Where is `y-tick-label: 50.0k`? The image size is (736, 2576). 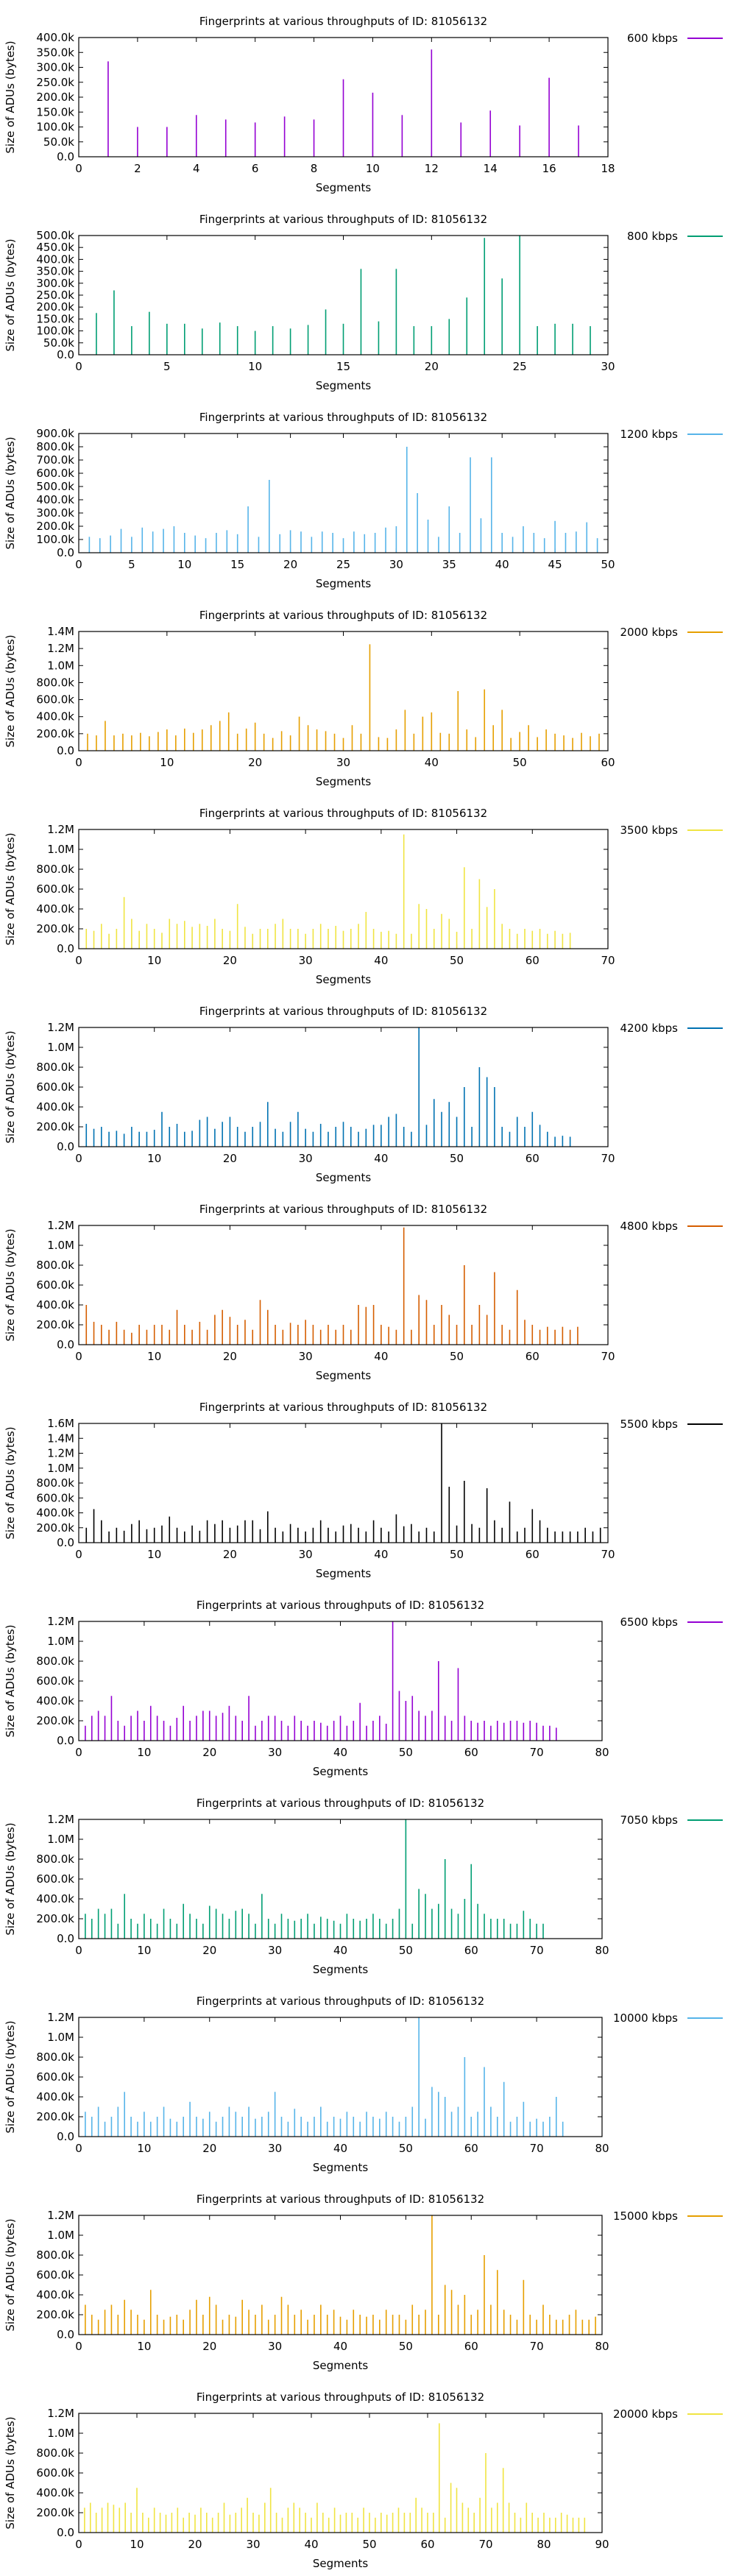 y-tick-label: 50.0k is located at coordinates (59, 142).